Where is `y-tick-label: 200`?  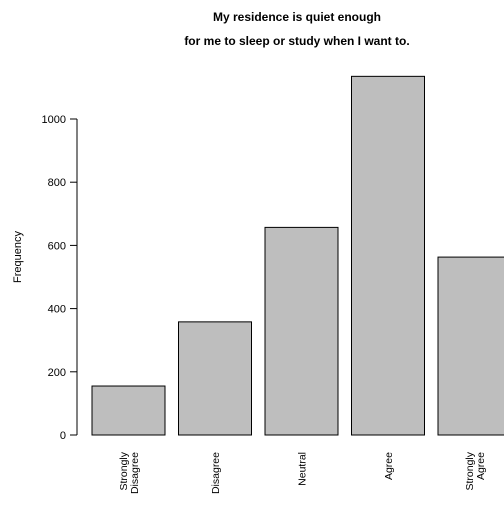
y-tick-label: 200 is located at coordinates (57, 373).